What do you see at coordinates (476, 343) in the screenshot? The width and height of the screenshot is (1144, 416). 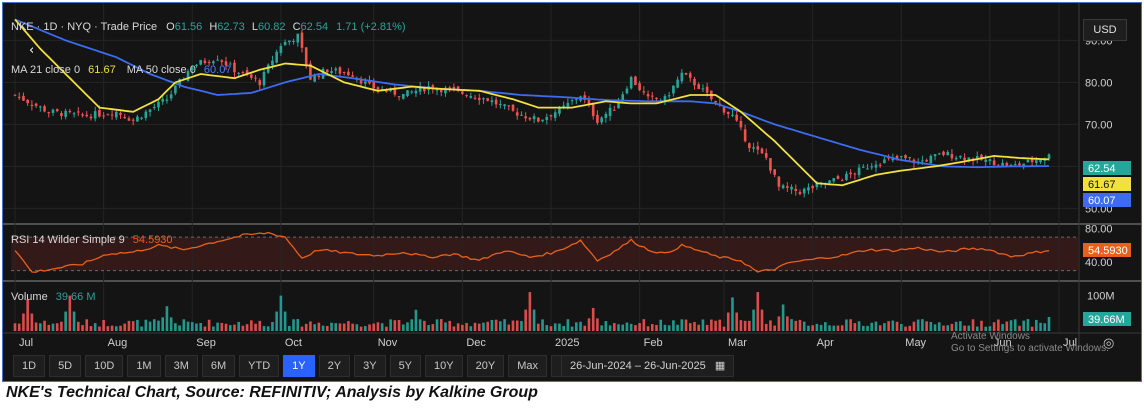 I see `x-tick-label: Dec` at bounding box center [476, 343].